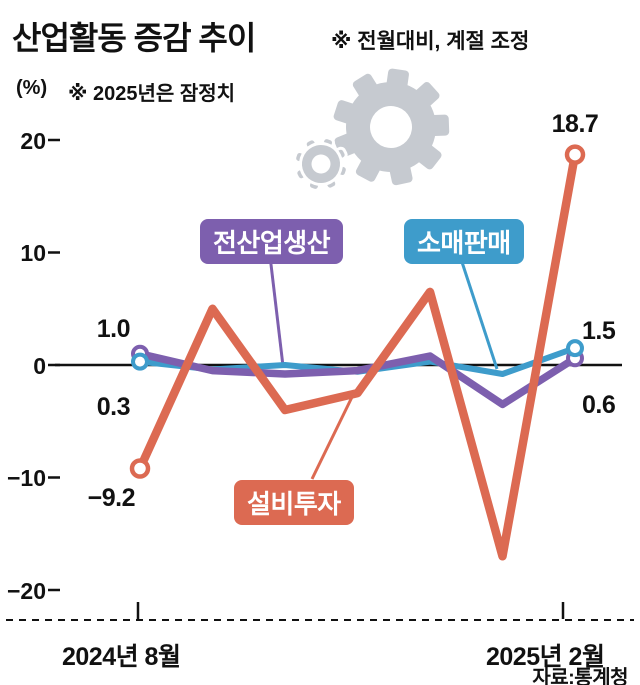 This screenshot has width=640, height=685. Describe the element at coordinates (272, 241) in the screenshot. I see `legend-production: 전산업생산` at that location.